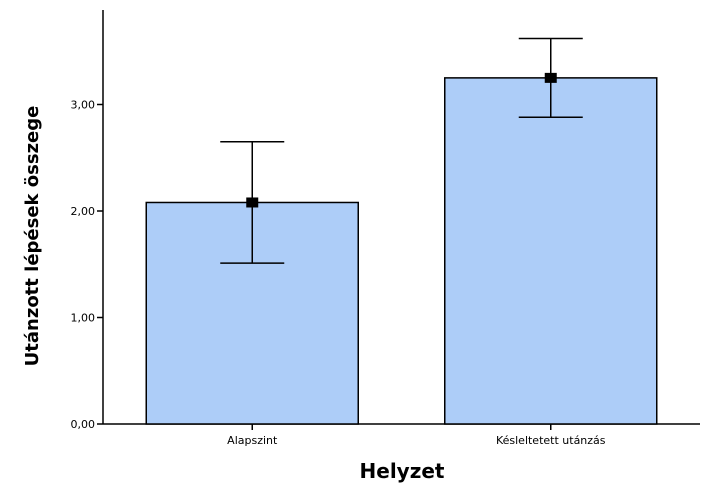  What do you see at coordinates (83, 211) in the screenshot?
I see `y-tick-label: 2,00` at bounding box center [83, 211].